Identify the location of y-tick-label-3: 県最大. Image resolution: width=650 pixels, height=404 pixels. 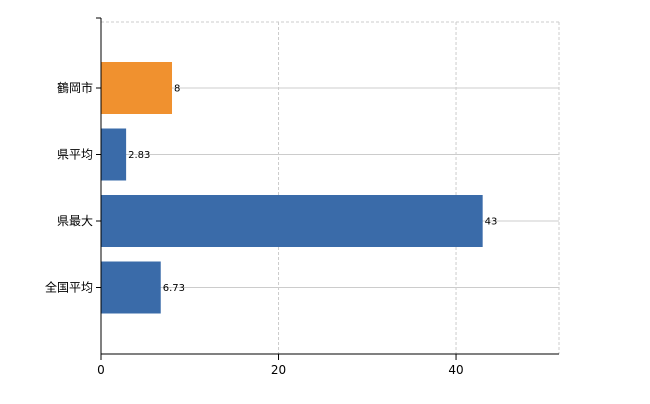
(75, 221).